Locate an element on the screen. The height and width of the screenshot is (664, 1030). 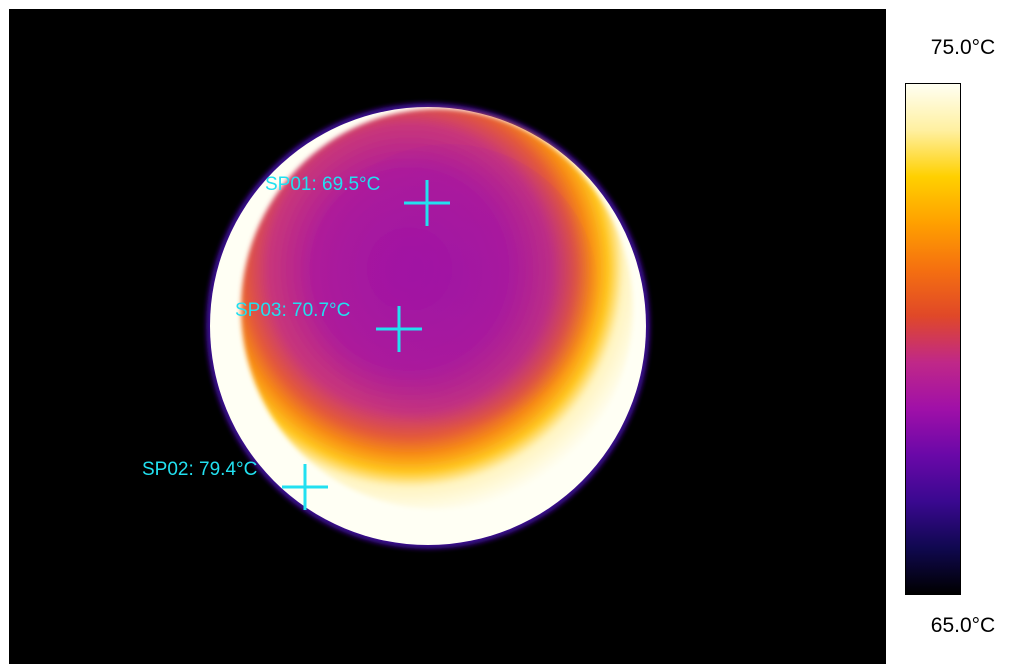
spot-marker-sp03: SP03: 70.7°C is located at coordinates (328, 326).